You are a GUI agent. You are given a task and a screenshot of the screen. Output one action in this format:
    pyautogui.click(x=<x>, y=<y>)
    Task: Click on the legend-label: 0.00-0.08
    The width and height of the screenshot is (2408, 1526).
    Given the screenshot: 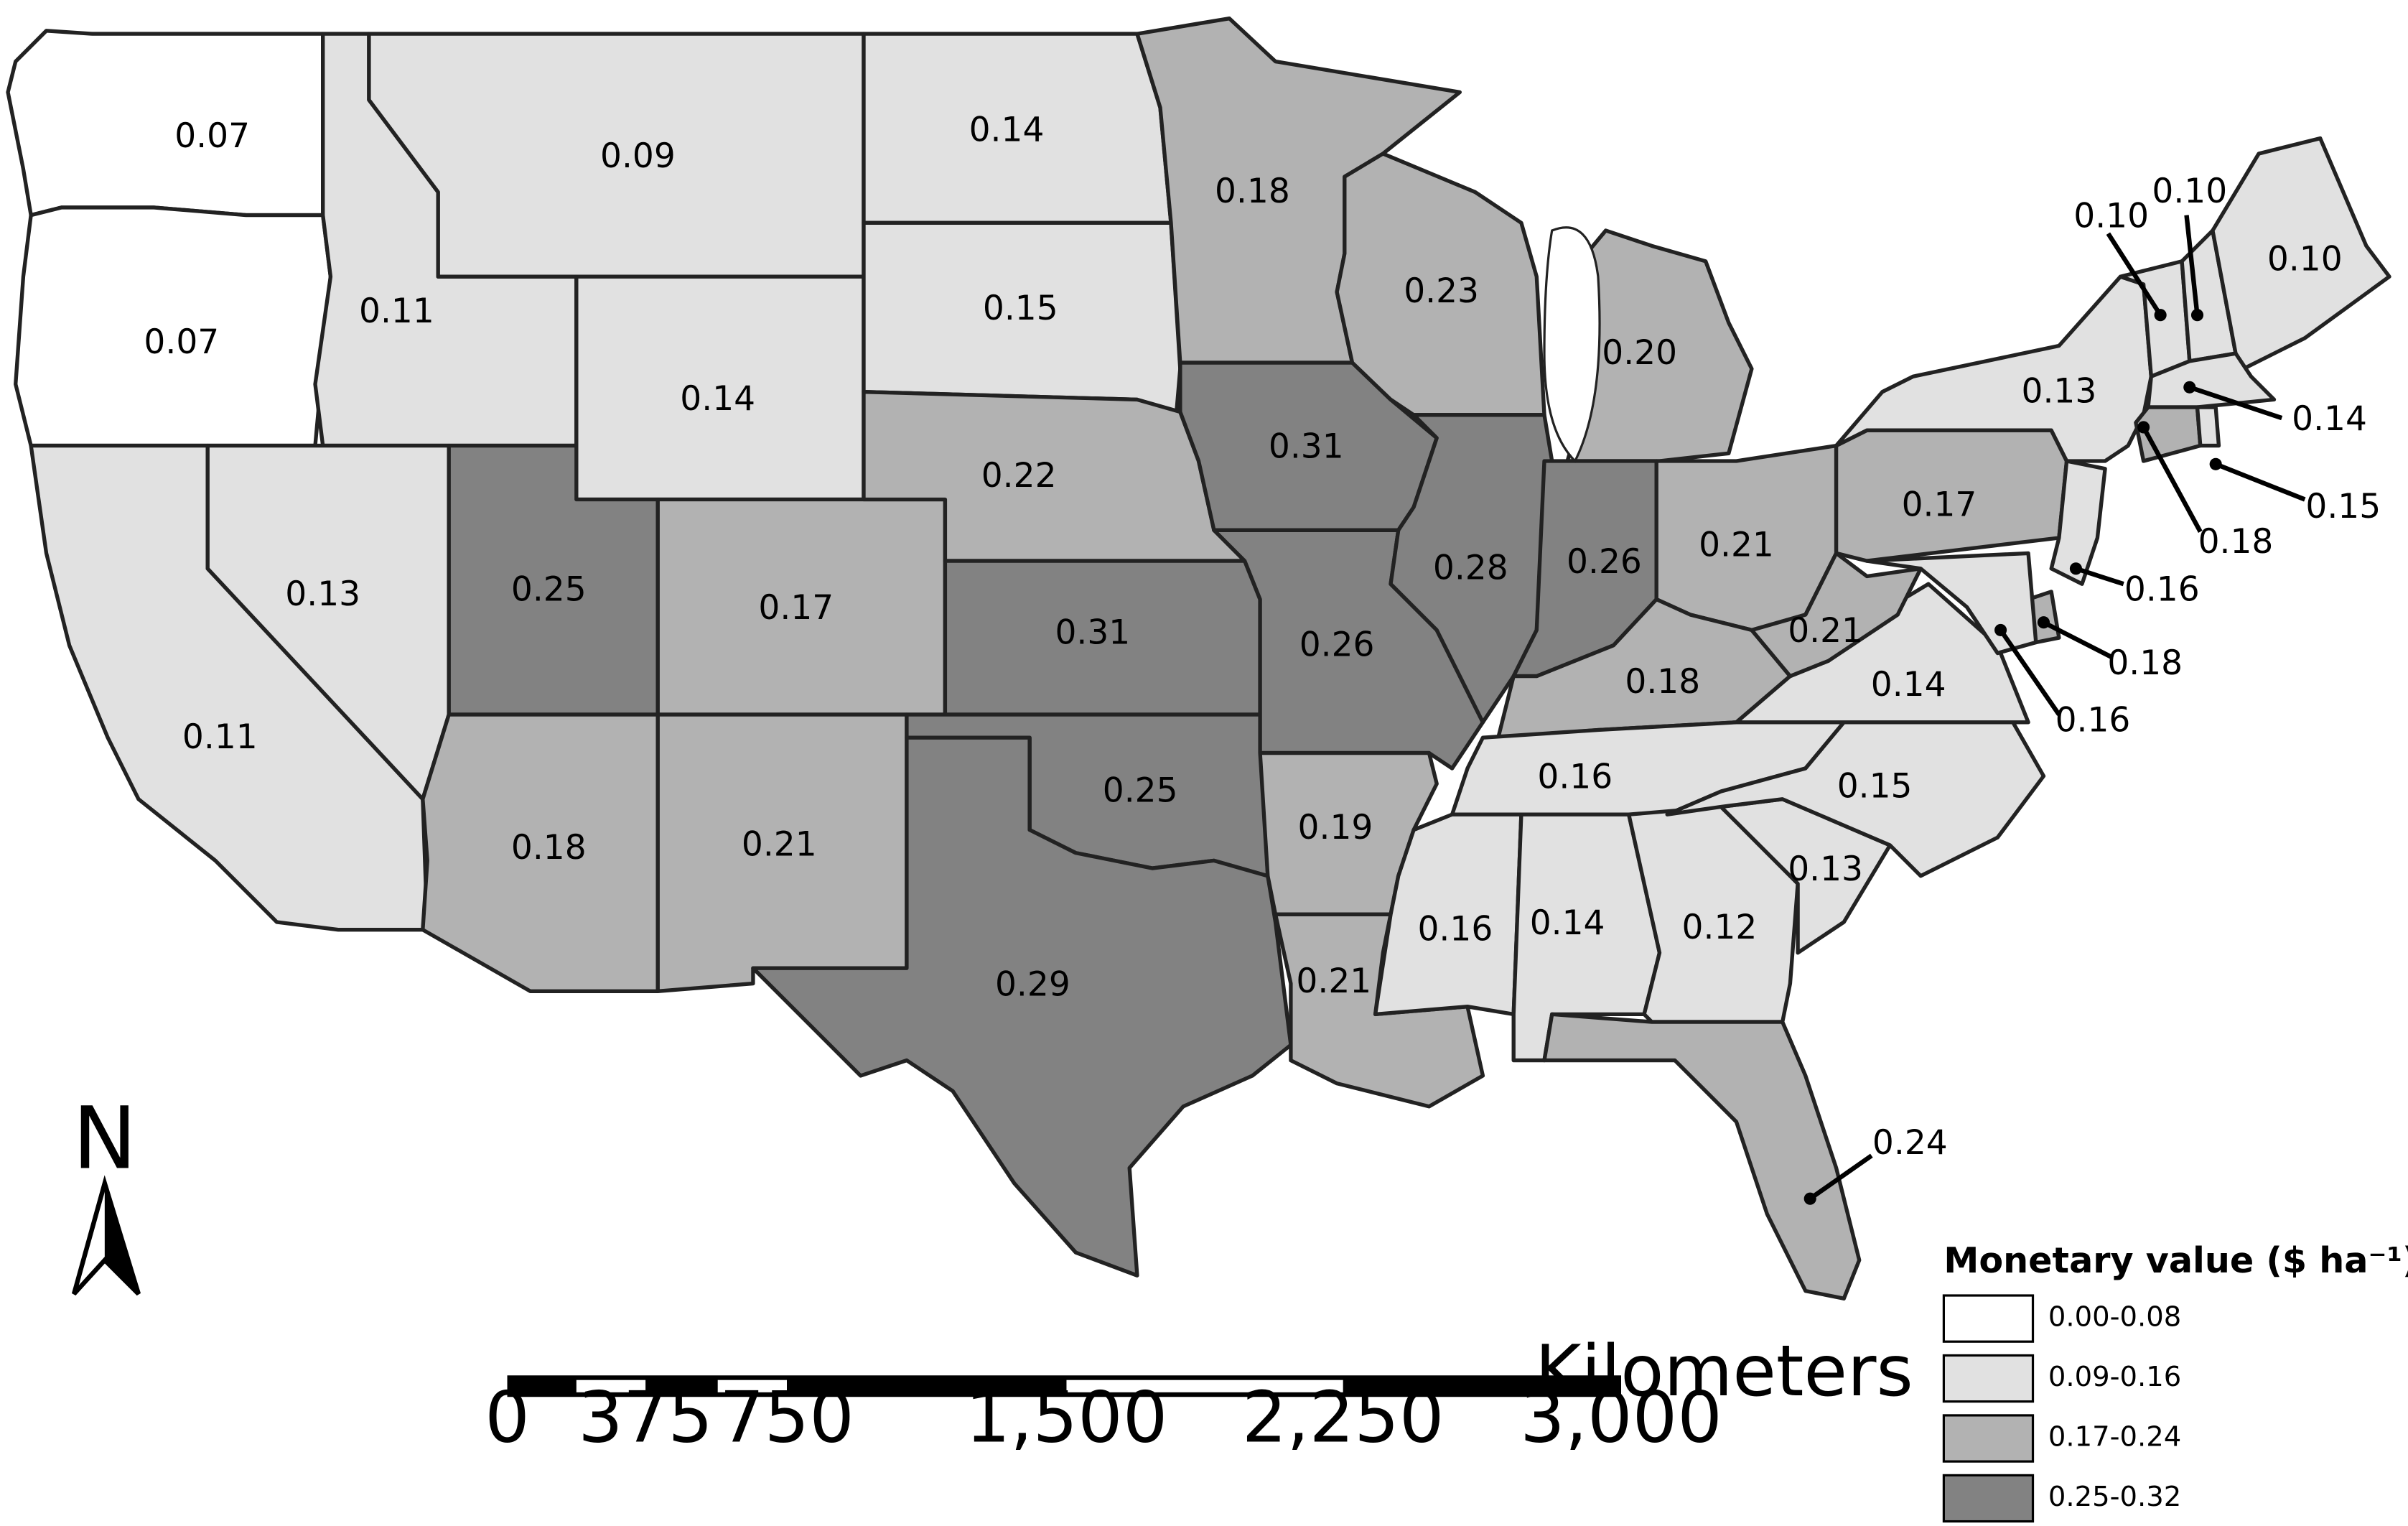 What is the action you would take?
    pyautogui.click(x=2114, y=1317)
    